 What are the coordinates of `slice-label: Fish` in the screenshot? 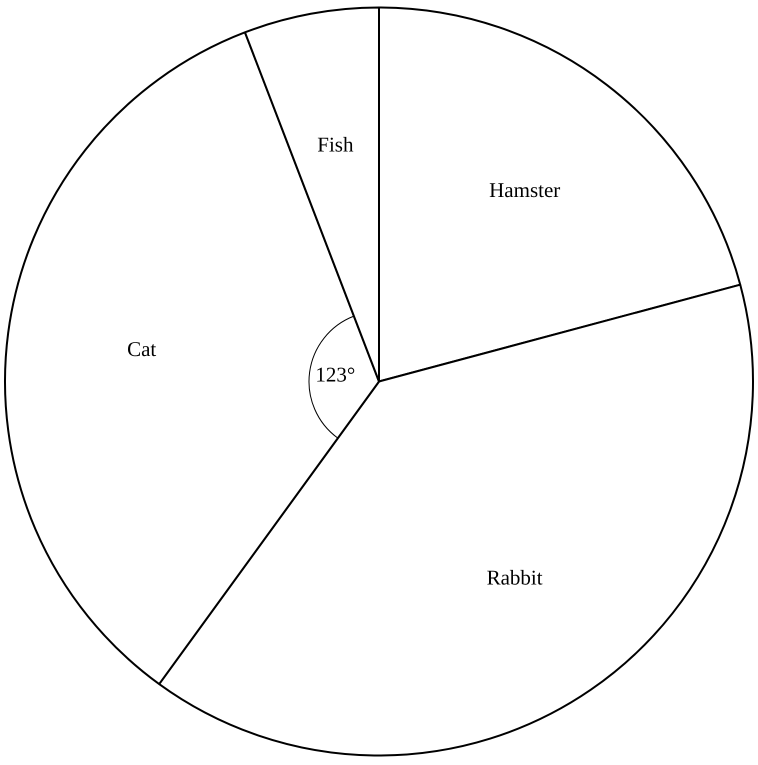 It's located at (335, 144).